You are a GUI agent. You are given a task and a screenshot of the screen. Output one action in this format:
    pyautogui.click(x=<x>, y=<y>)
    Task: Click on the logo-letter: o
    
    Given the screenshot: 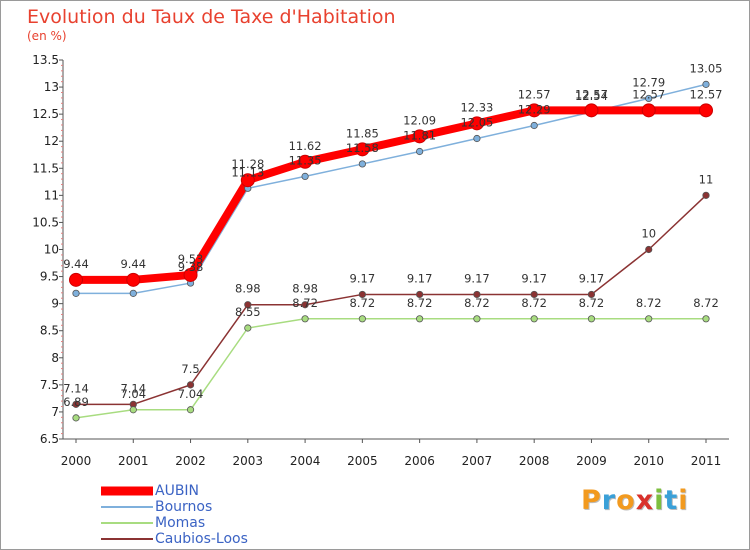 What is the action you would take?
    pyautogui.click(x=626, y=500)
    